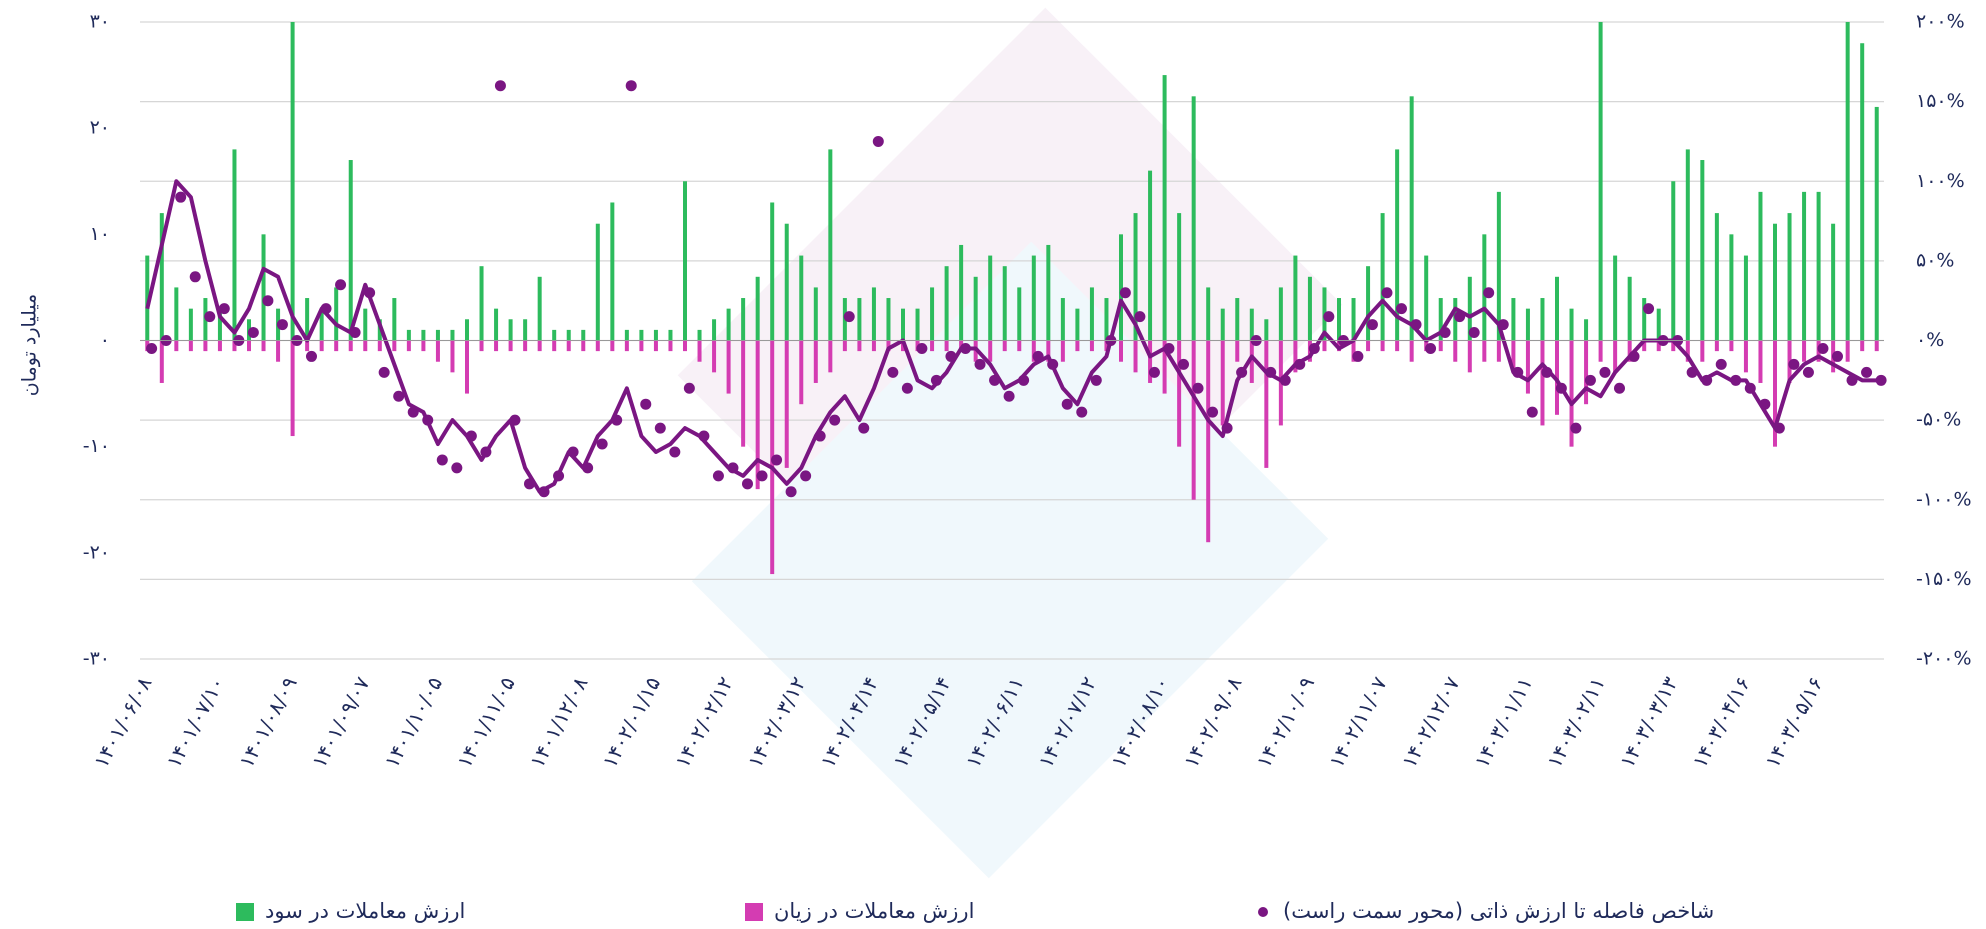 This screenshot has height=929, width=1986. Describe the element at coordinates (1213, 721) in the screenshot. I see `x-tick-label: ۱۴۰۲/۰۹/۰۸` at that location.